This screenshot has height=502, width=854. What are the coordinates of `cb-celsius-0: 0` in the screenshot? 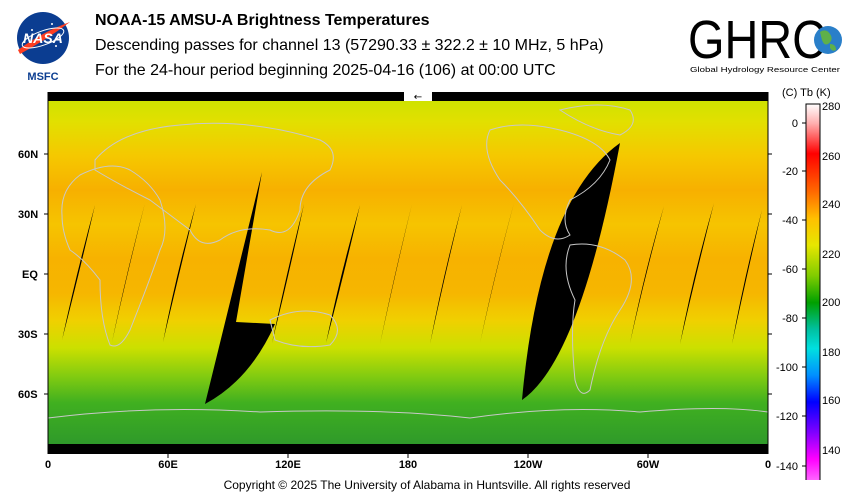 It's located at (795, 124).